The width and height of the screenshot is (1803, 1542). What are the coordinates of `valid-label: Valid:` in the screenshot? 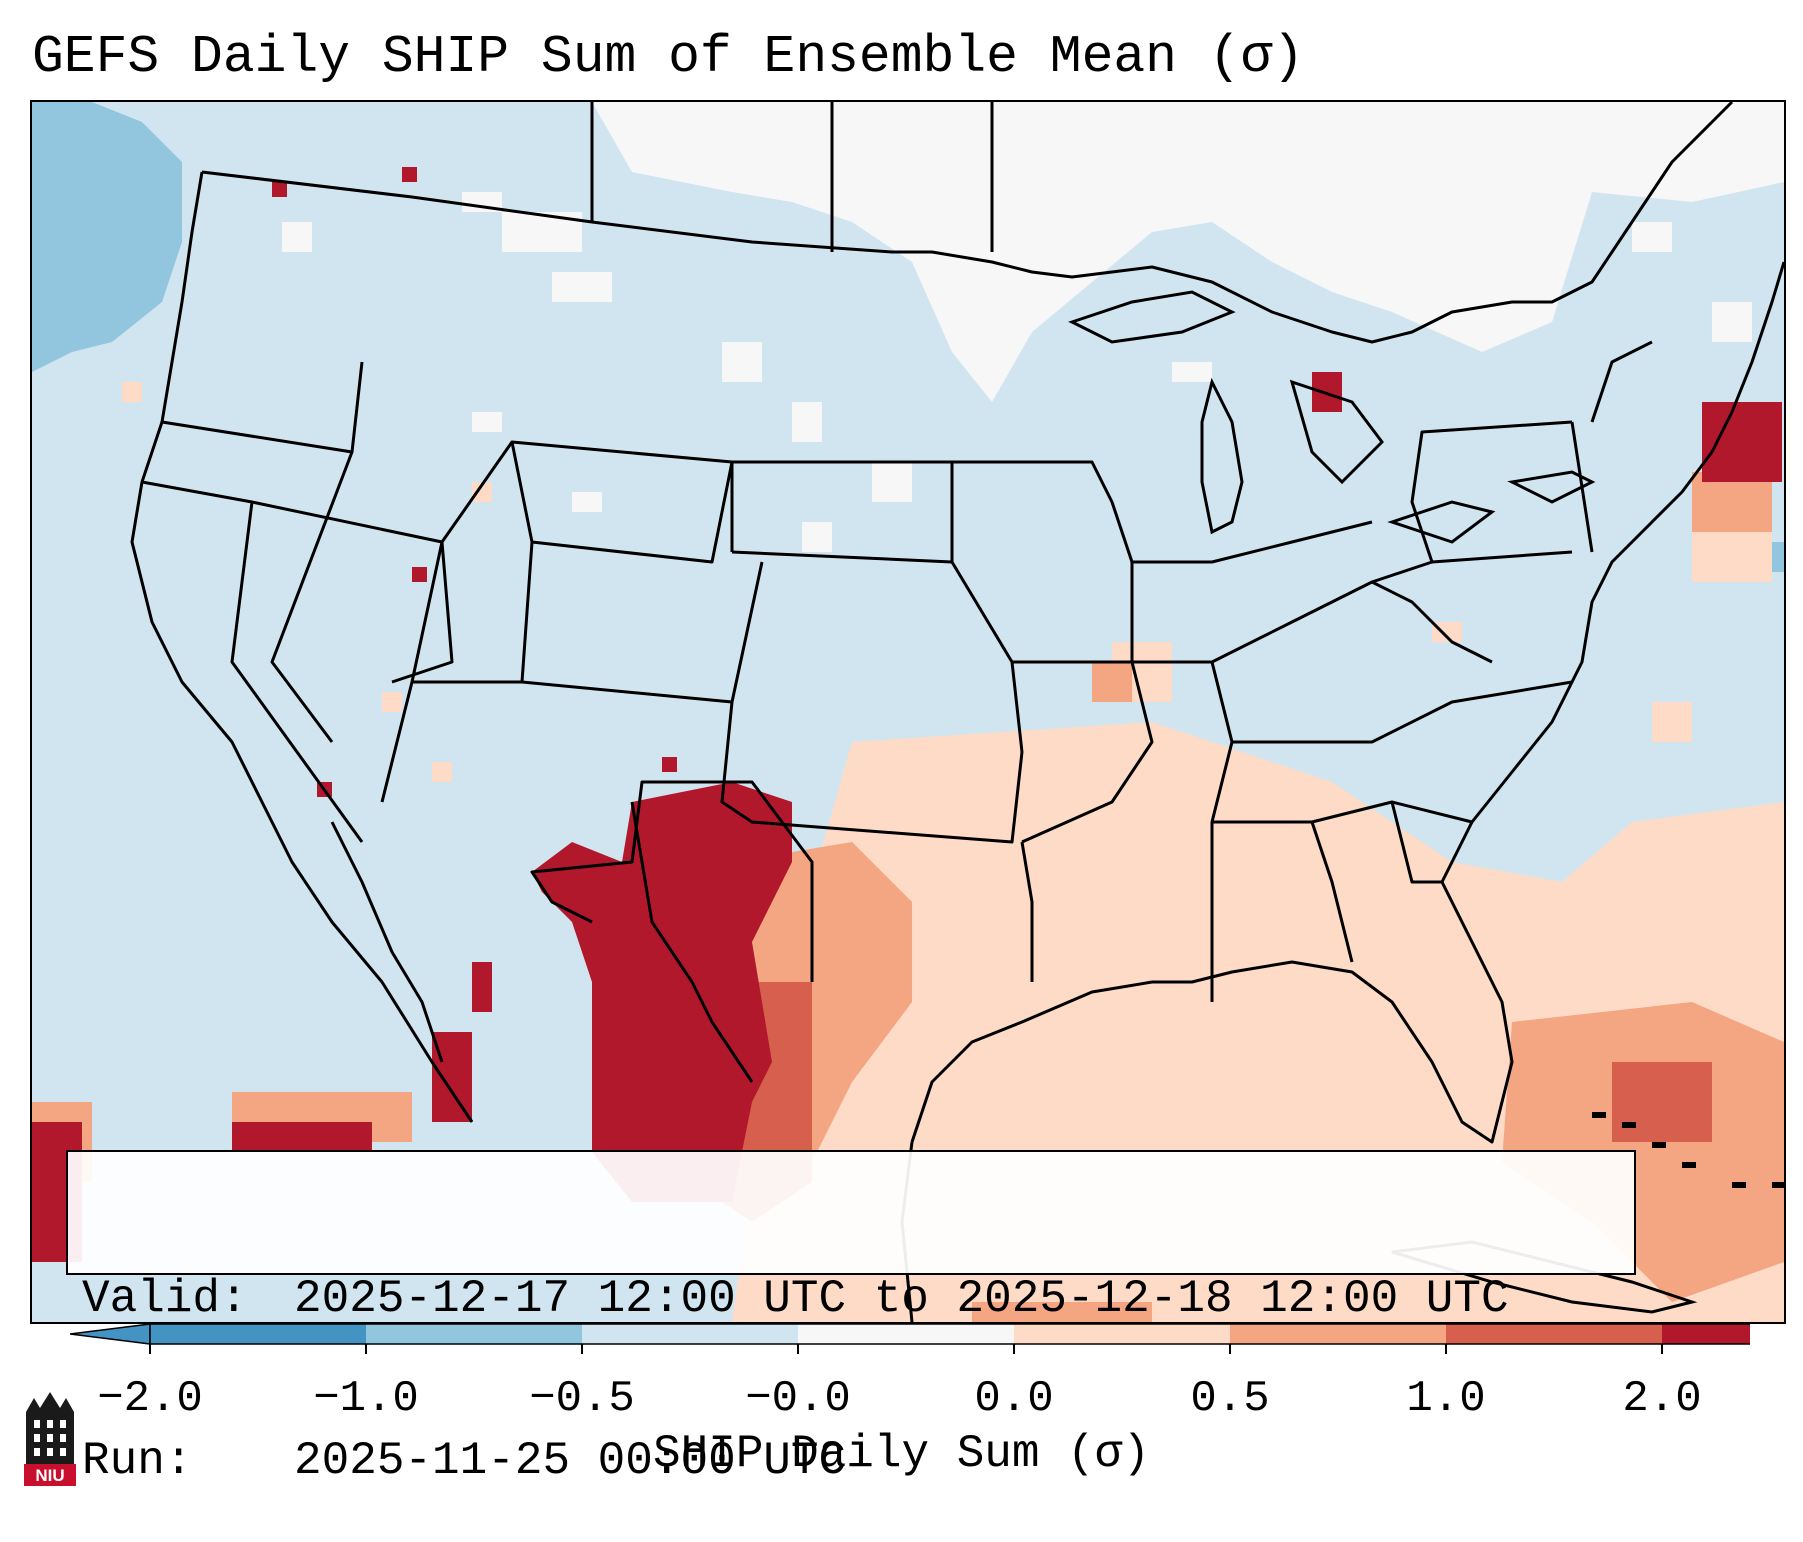 It's located at (165, 1299).